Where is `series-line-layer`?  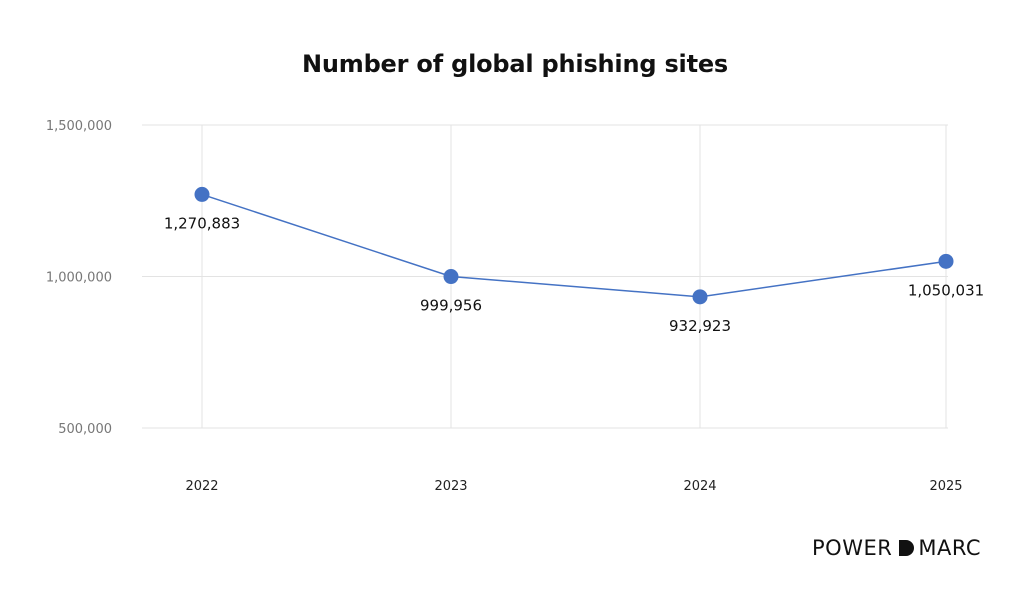
series-line-layer is located at coordinates (574, 245).